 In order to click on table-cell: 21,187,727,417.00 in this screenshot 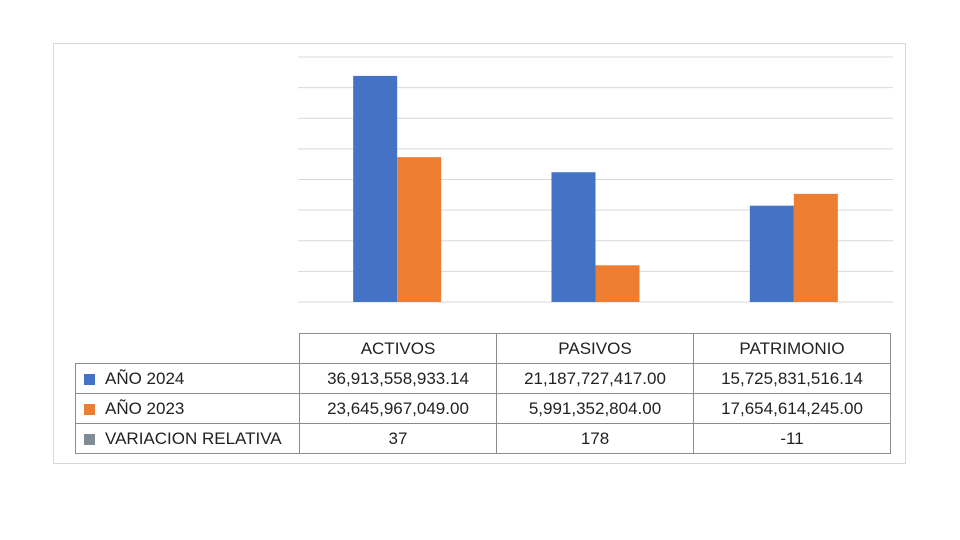, I will do `click(595, 378)`.